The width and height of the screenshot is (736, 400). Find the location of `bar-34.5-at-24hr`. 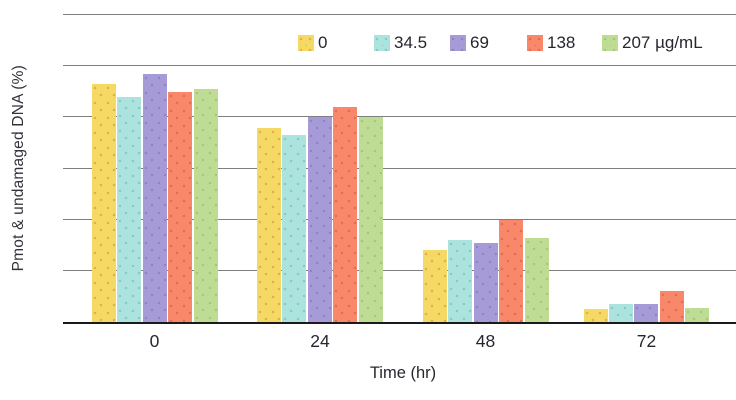

bar-34.5-at-24hr is located at coordinates (294, 228).